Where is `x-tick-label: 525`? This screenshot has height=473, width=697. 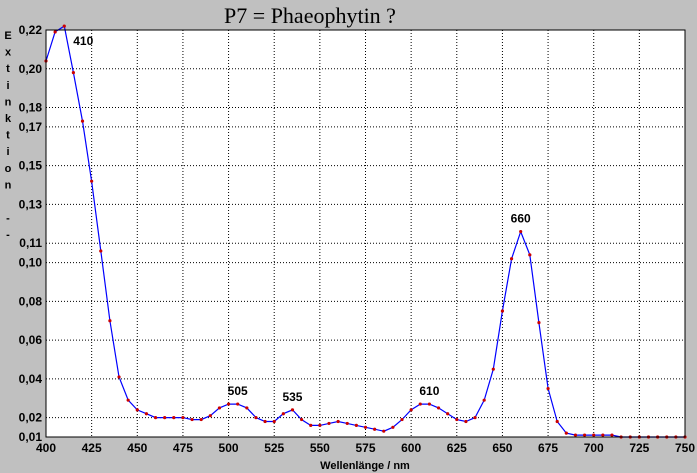 x-tick-label: 525 is located at coordinates (274, 448).